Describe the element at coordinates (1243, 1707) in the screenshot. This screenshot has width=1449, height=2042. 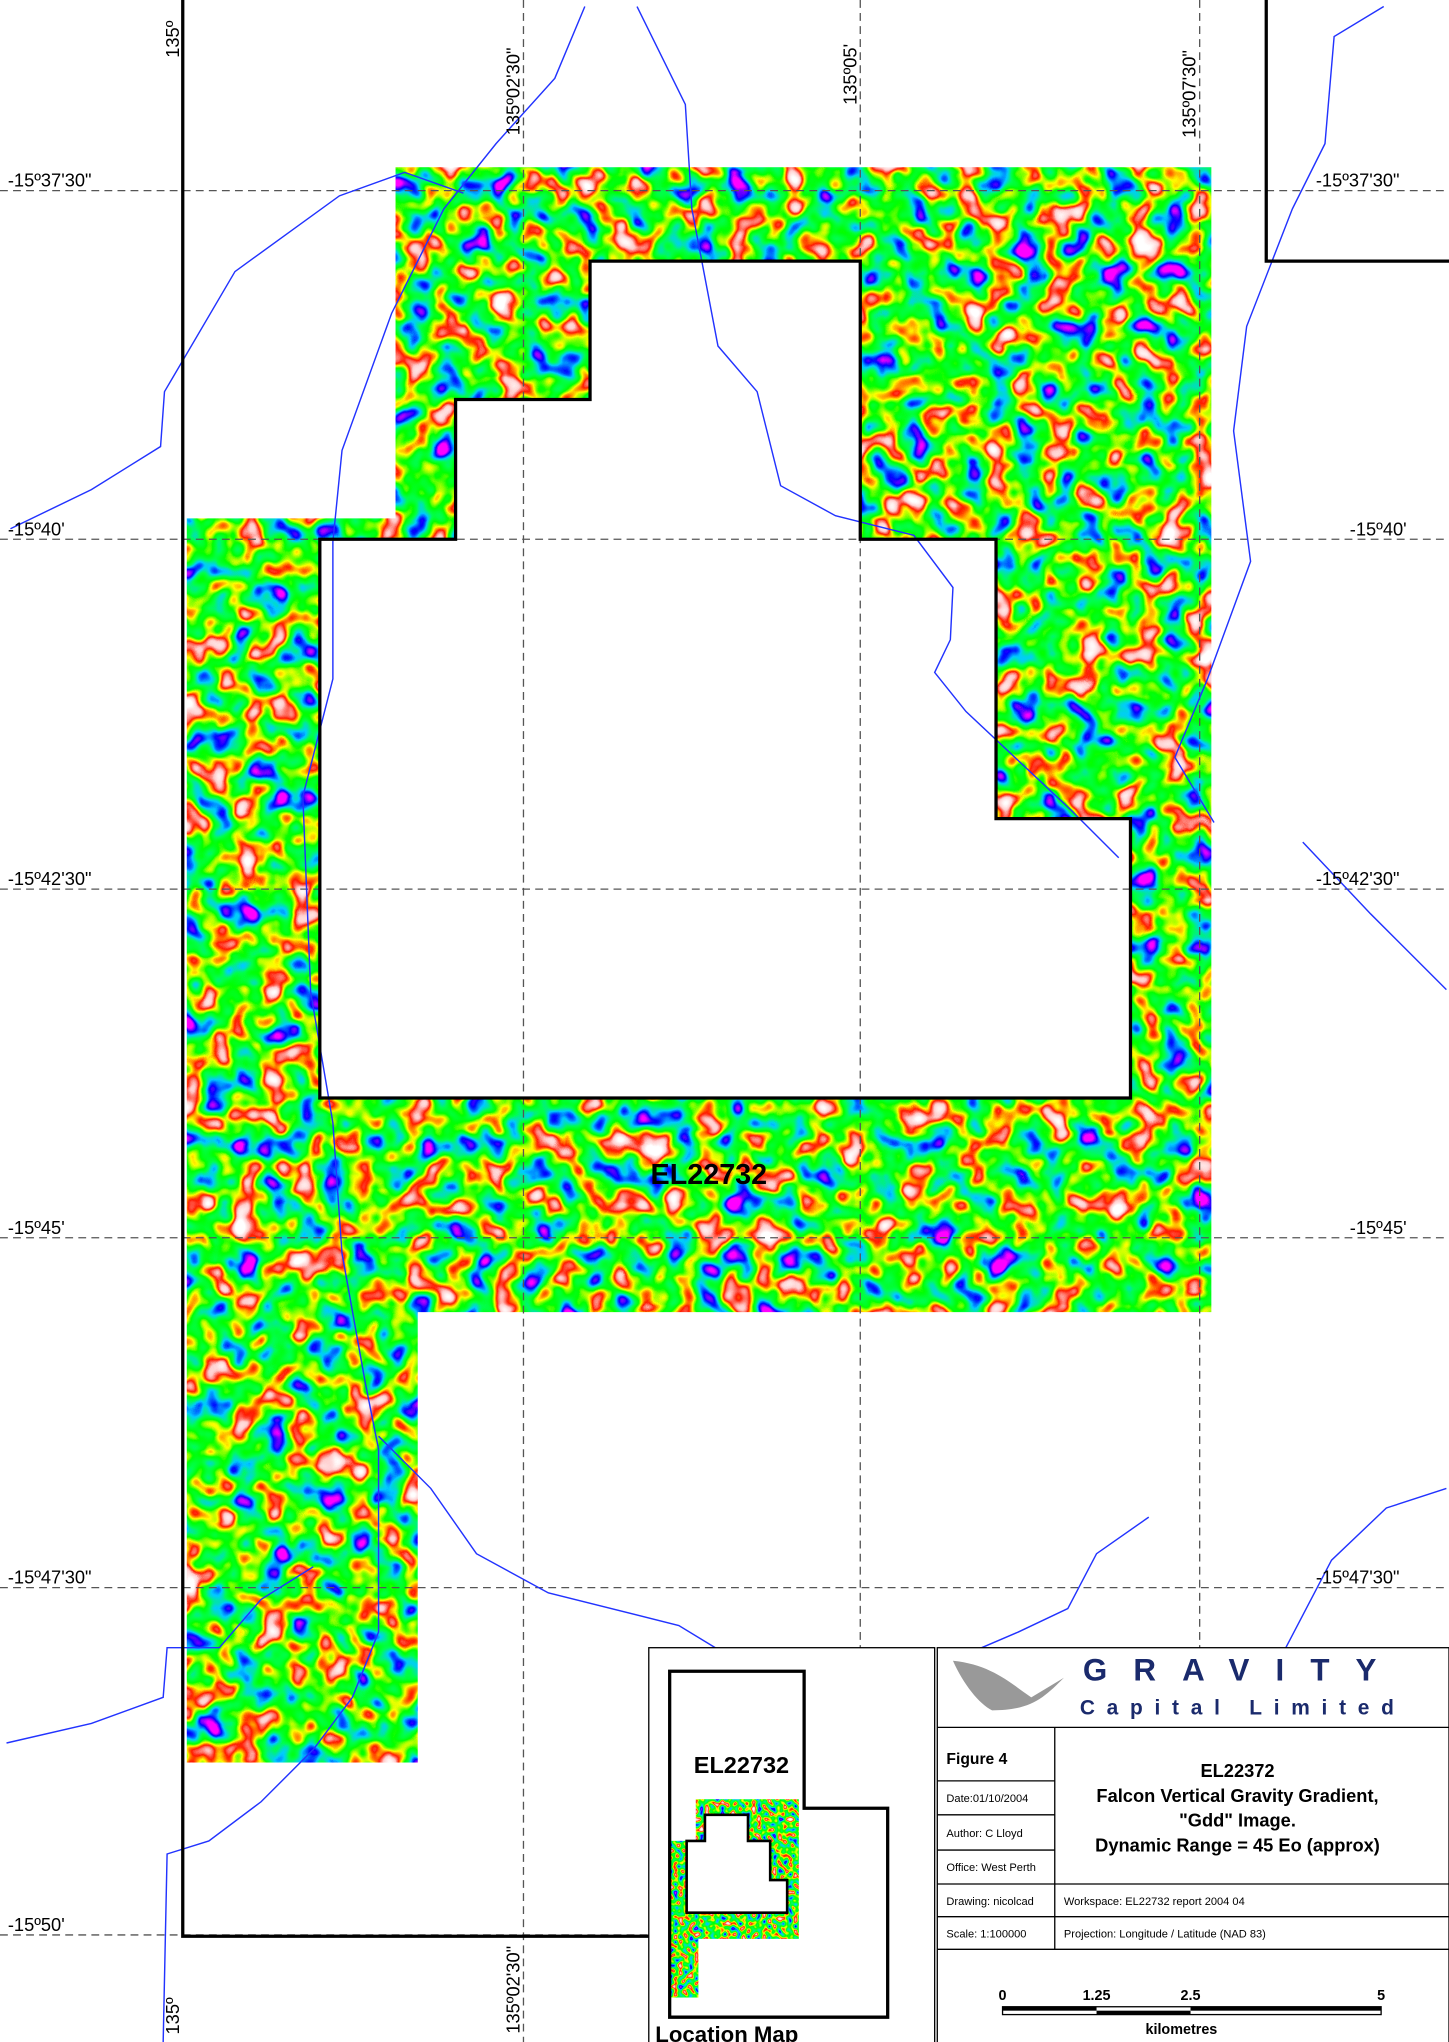
I see `logo-subtitle: Capital Limited` at that location.